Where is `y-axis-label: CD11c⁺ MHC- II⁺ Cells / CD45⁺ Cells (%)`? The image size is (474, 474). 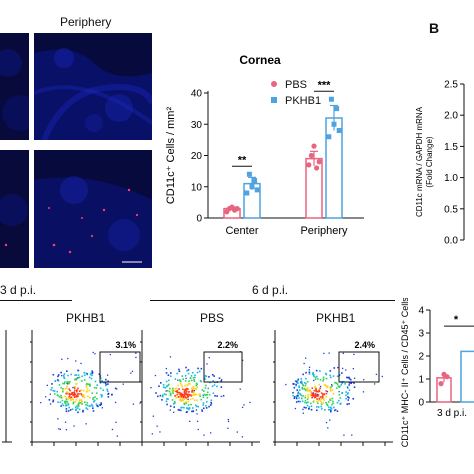 y-axis-label: CD11c⁺ MHC- II⁺ Cells / CD45⁺ Cells (%) is located at coordinates (405, 372).